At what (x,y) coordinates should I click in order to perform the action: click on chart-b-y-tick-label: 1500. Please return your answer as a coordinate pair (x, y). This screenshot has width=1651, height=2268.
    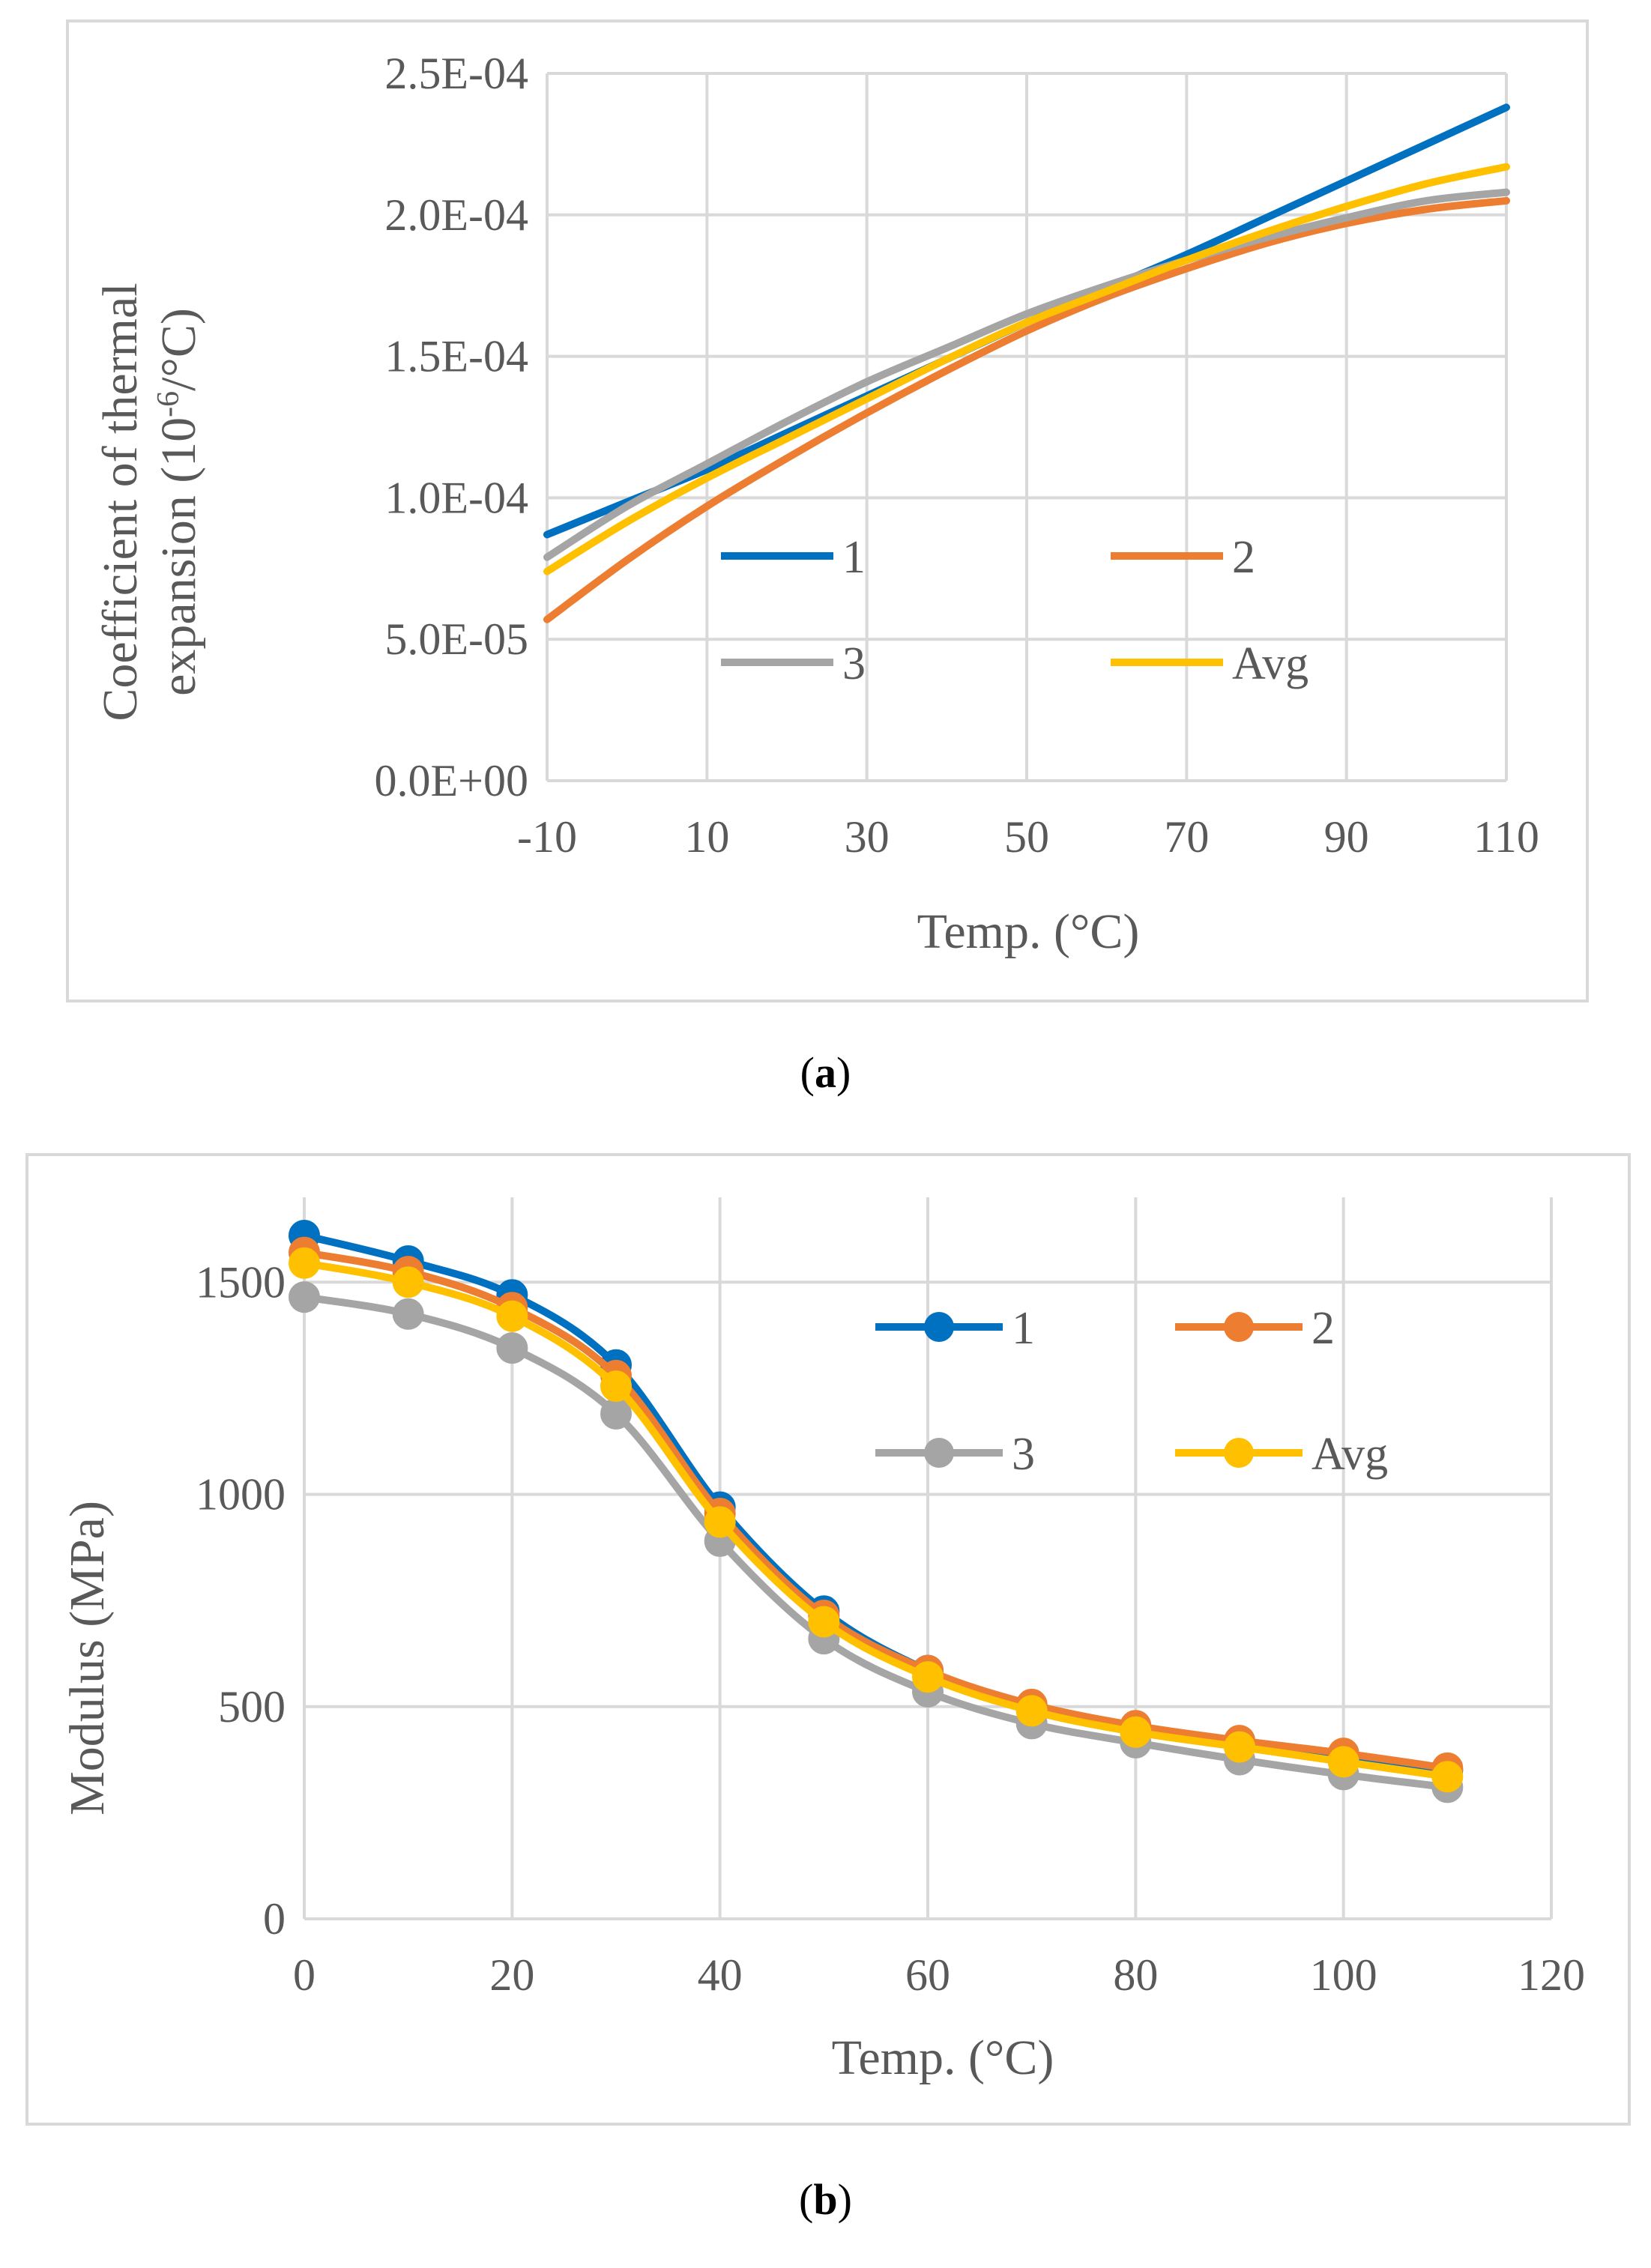
    Looking at the image, I should click on (241, 1282).